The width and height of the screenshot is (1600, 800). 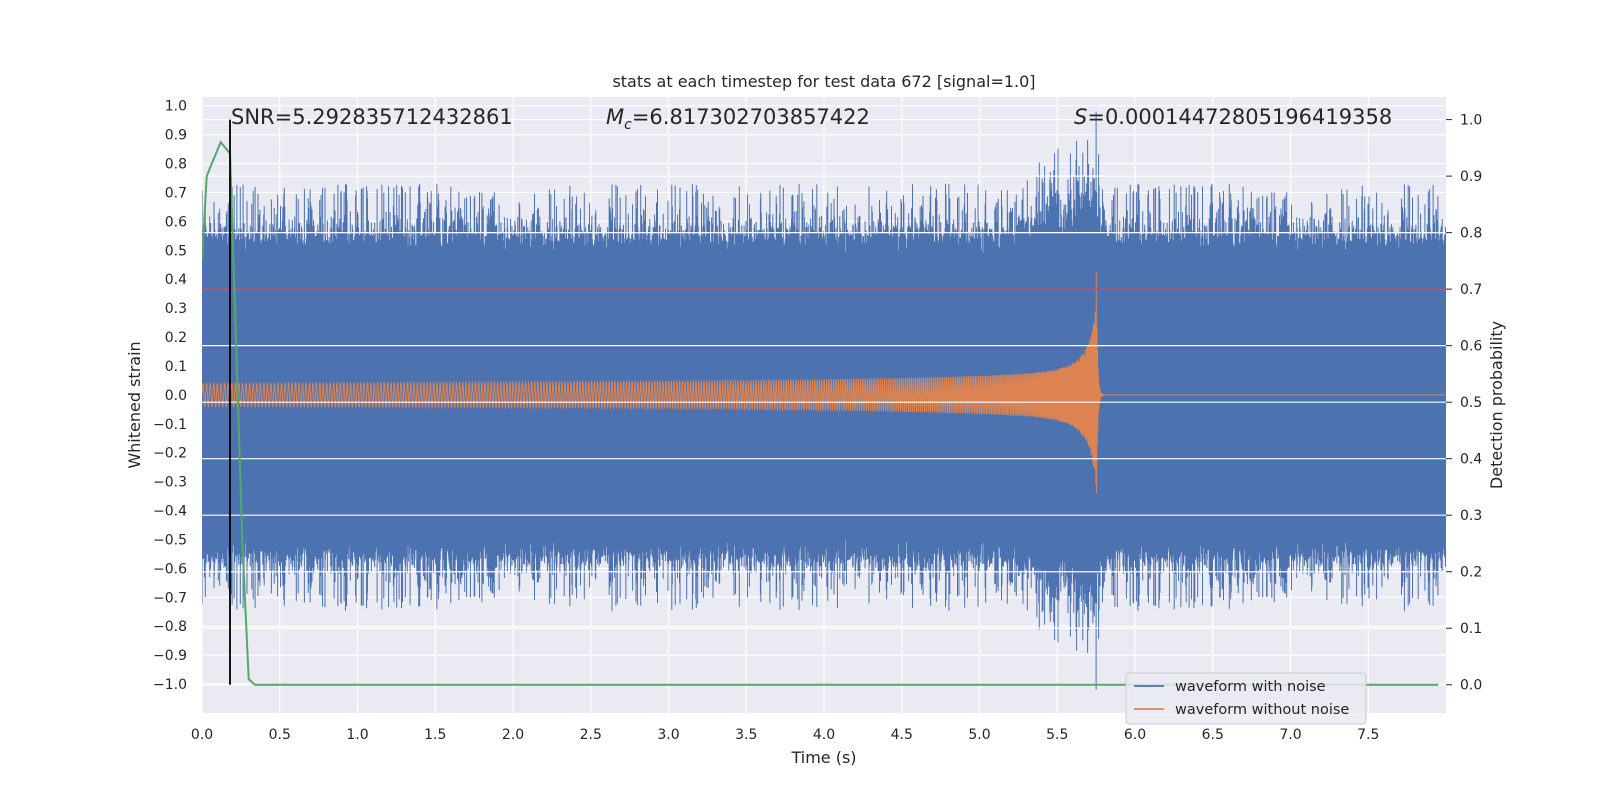 What do you see at coordinates (1471, 516) in the screenshot?
I see `y2-tick-label: 0.3` at bounding box center [1471, 516].